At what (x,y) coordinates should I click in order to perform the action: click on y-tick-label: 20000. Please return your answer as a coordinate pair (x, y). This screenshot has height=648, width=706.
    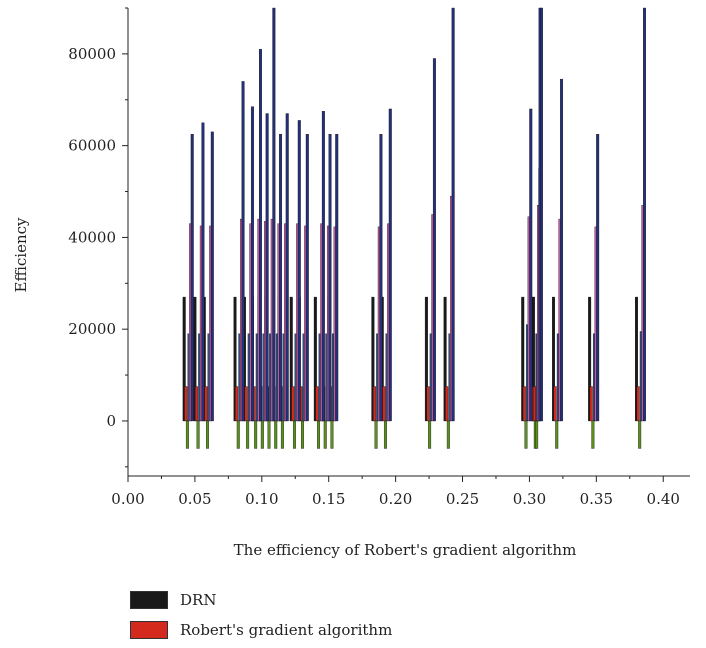
    Looking at the image, I should click on (92, 329).